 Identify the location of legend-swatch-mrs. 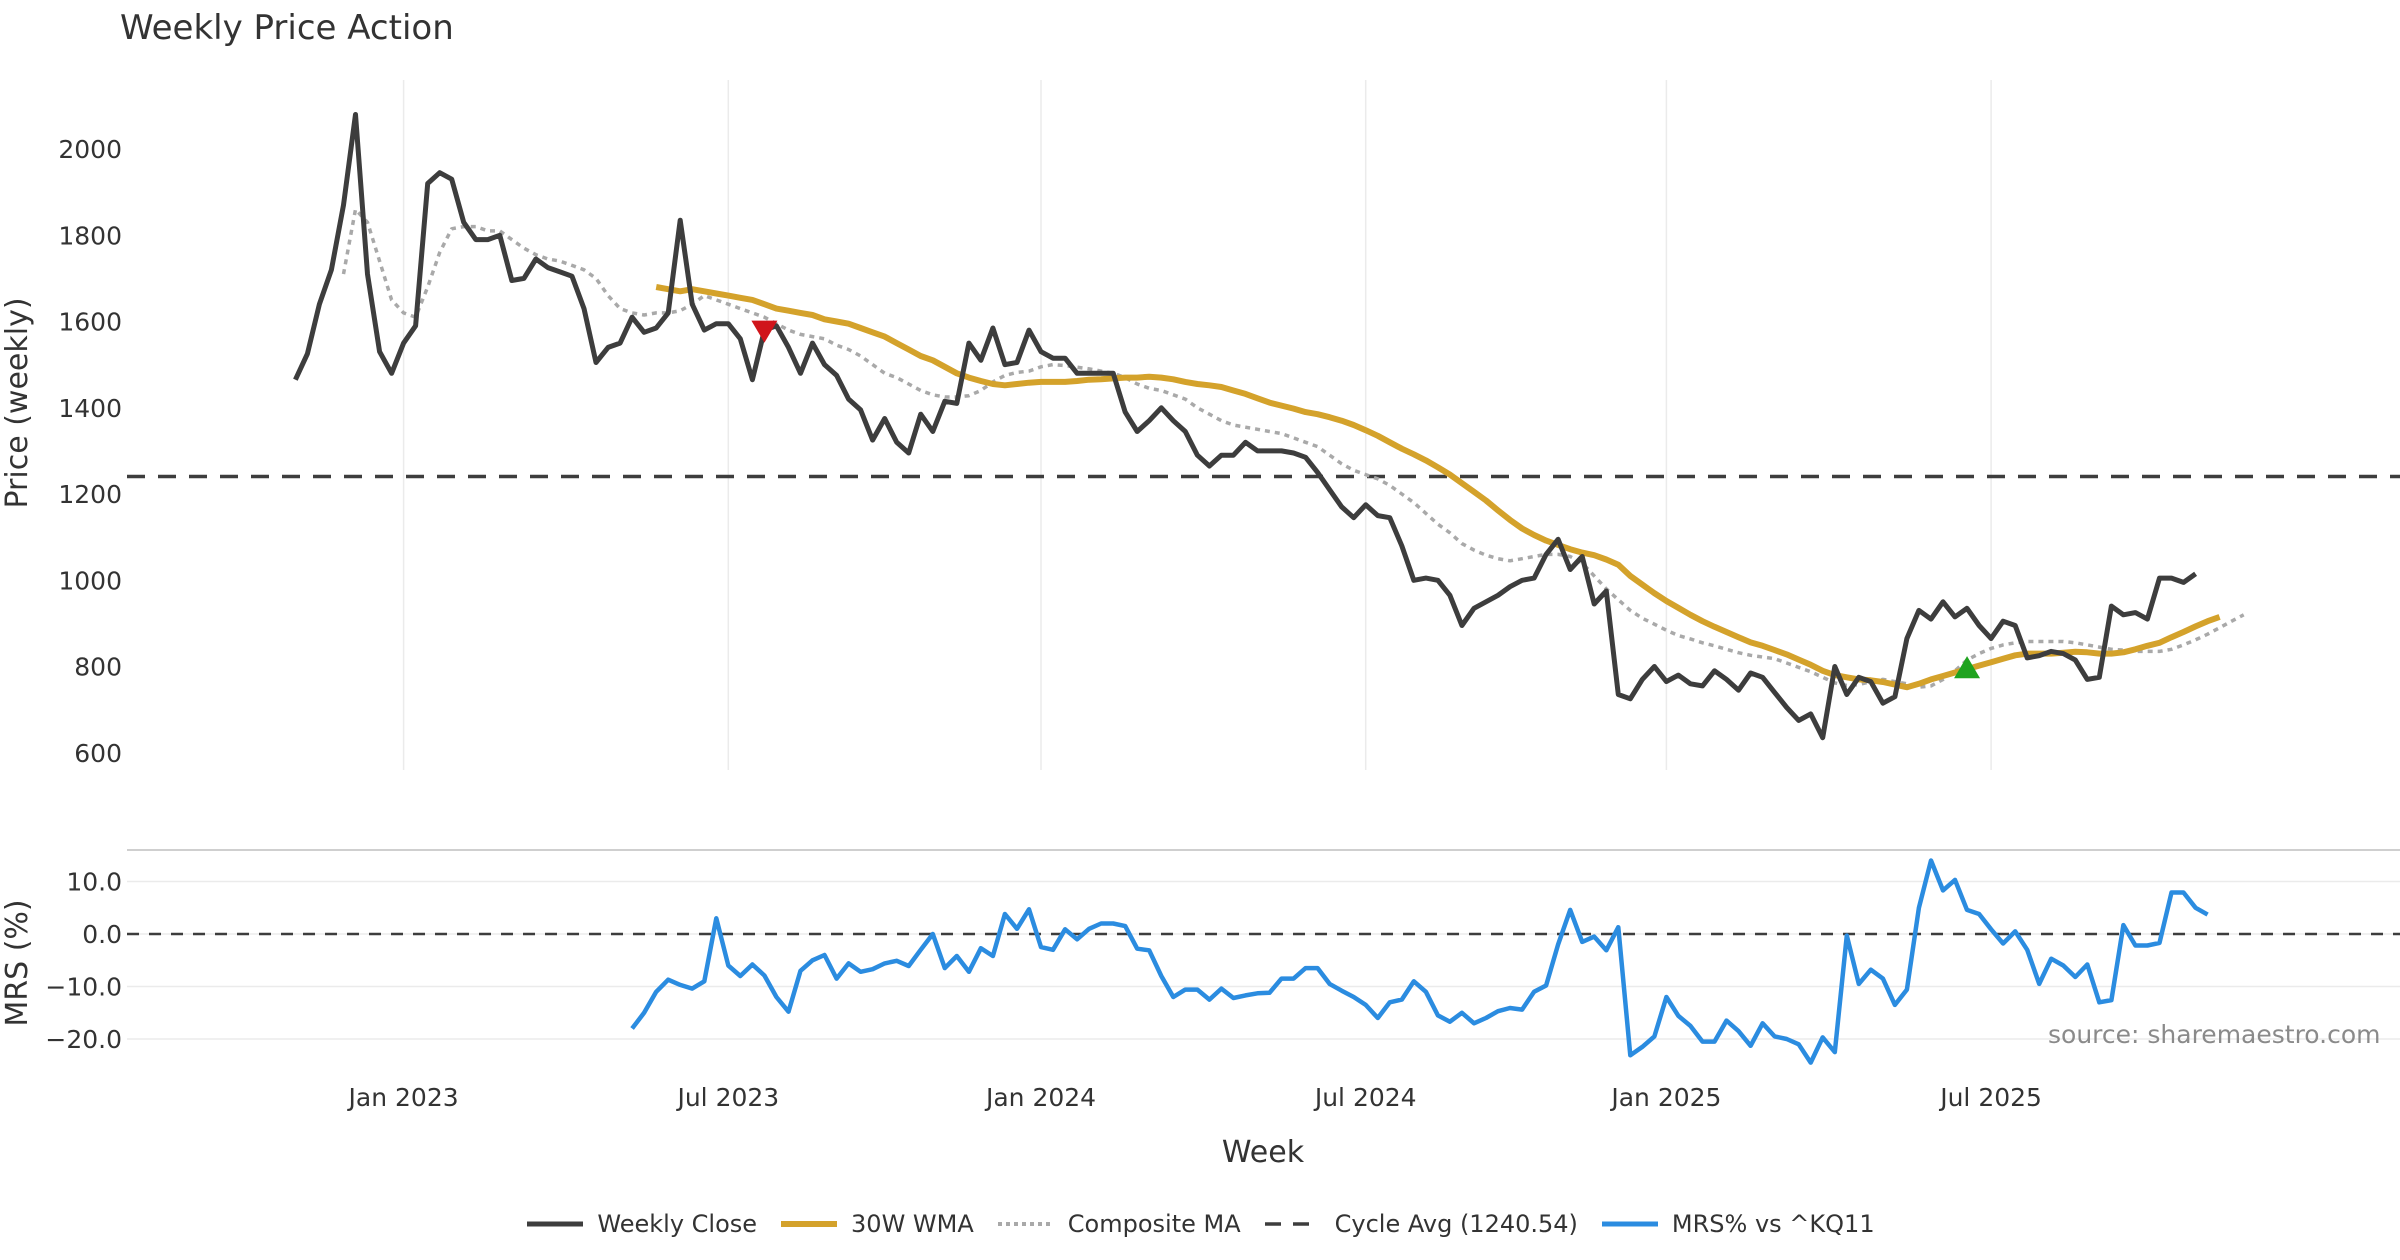
(1629, 1224).